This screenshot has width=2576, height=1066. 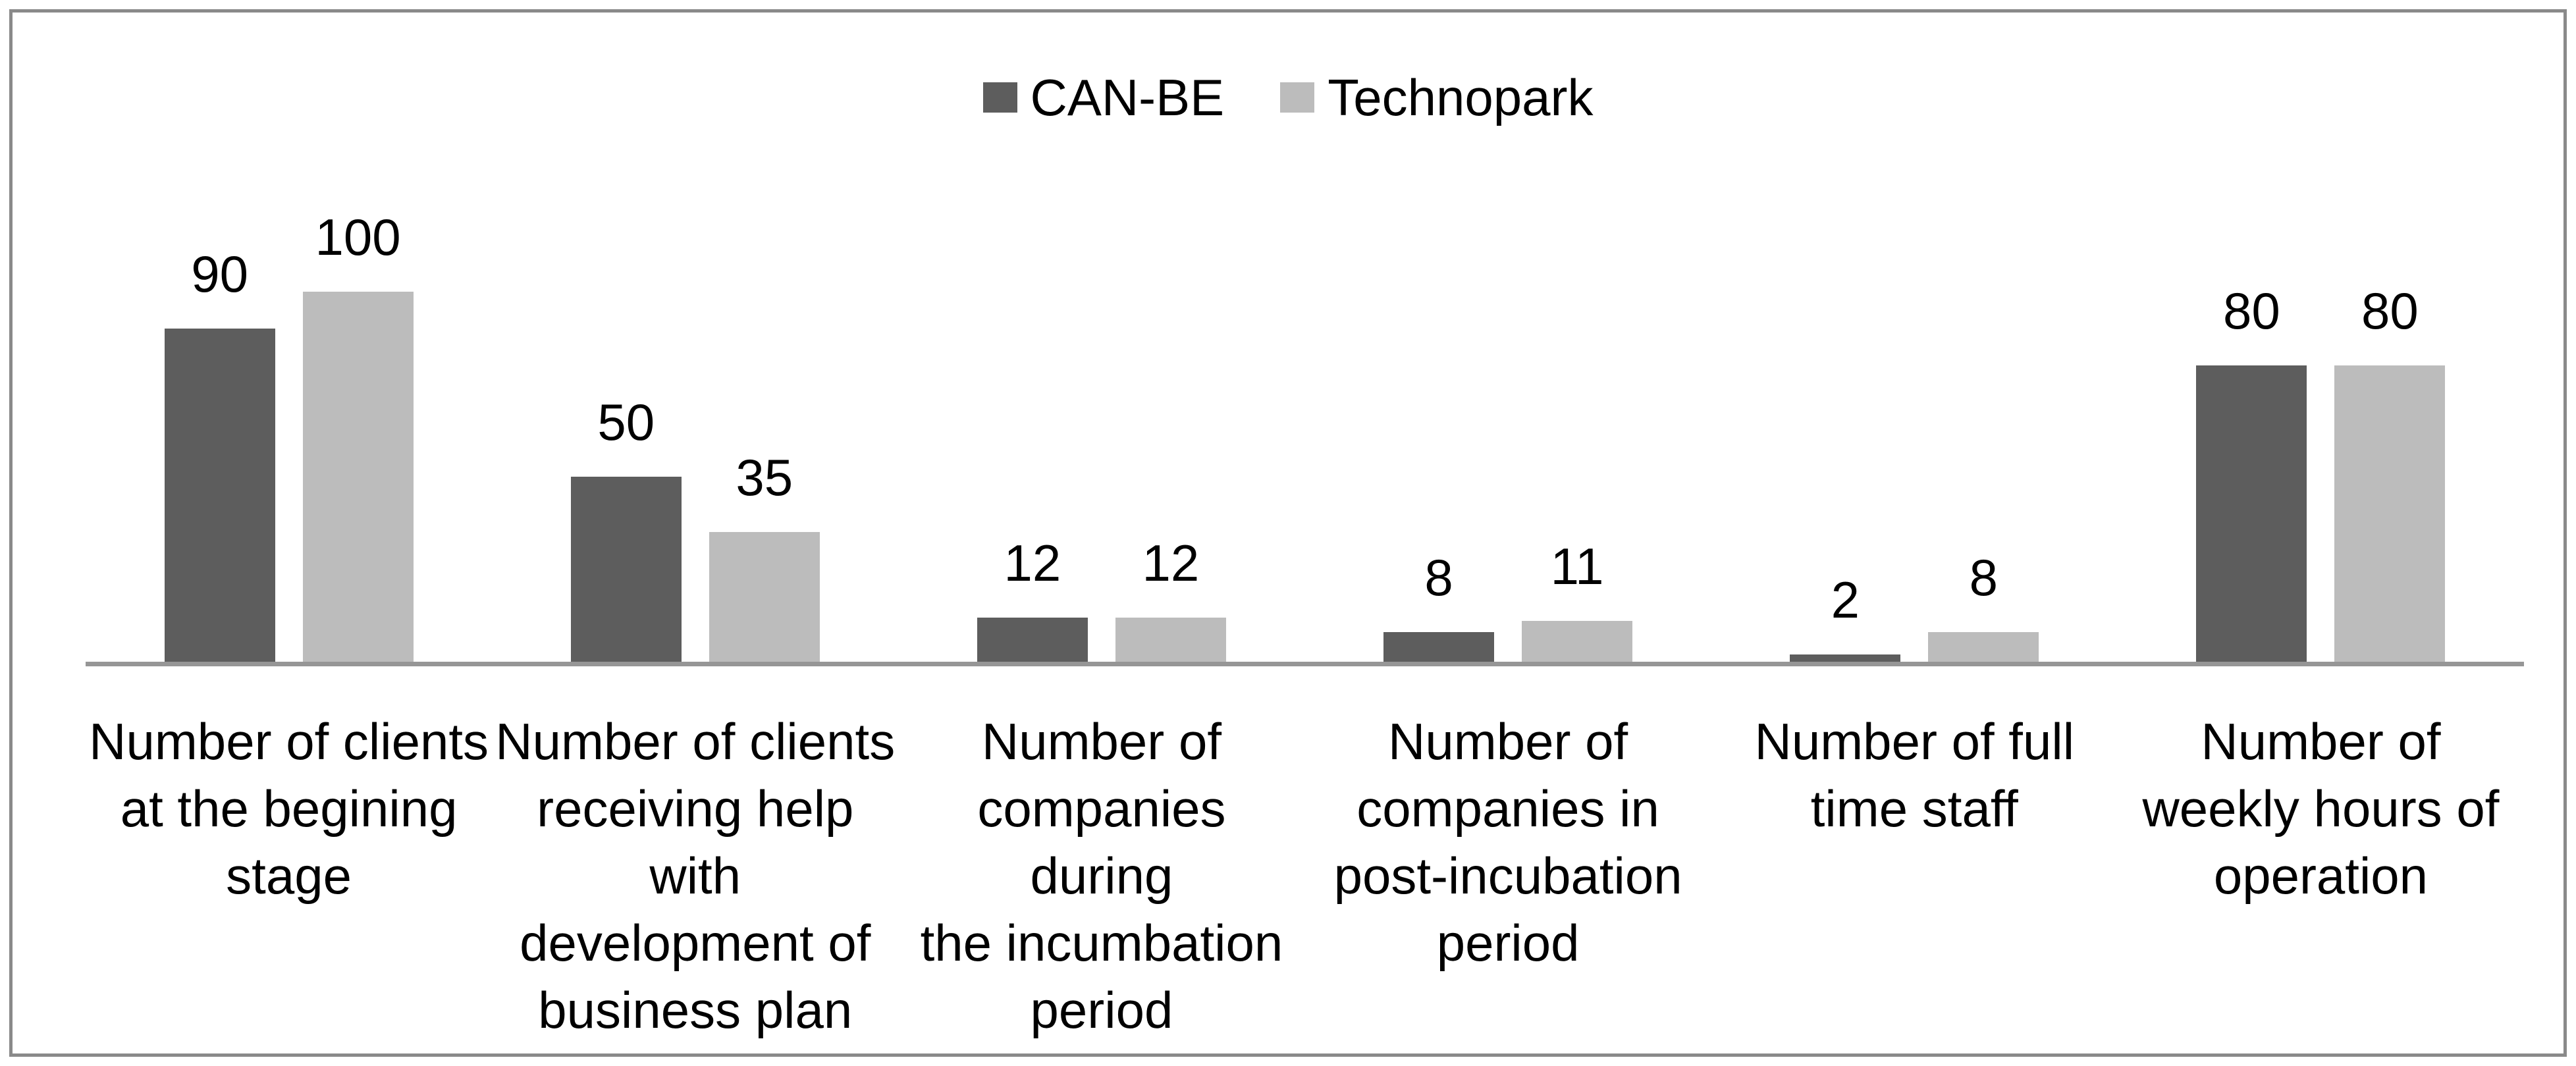 I want to click on category-label-5: Number of weekly hours of operation, so click(x=2321, y=809).